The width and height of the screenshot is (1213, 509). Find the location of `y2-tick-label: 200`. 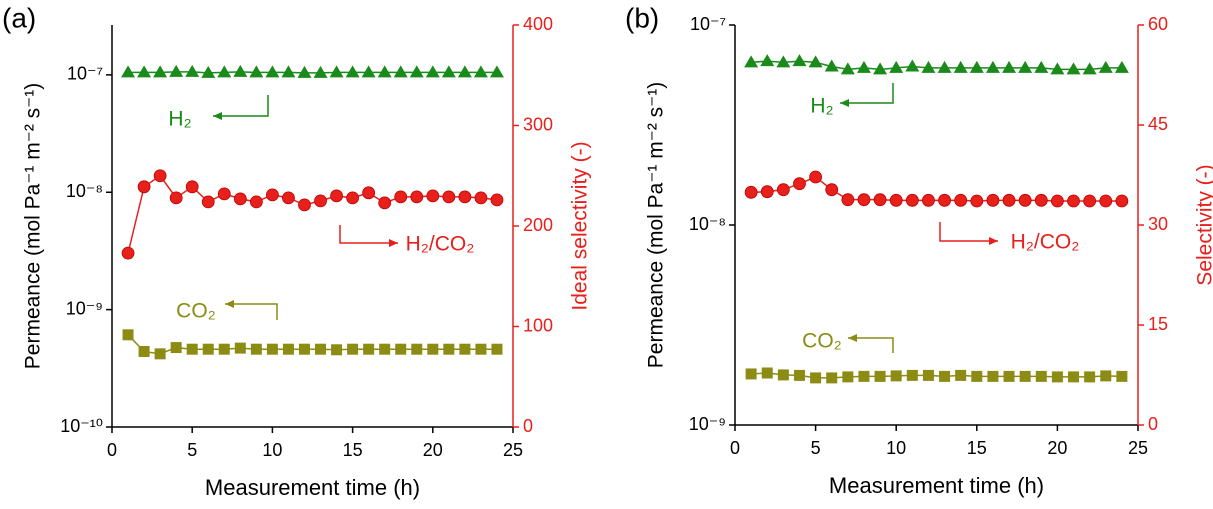

y2-tick-label: 200 is located at coordinates (538, 225).